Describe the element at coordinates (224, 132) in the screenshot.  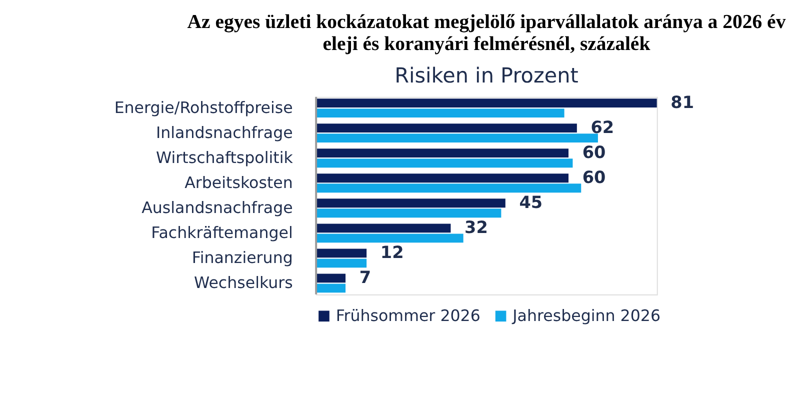
I see `y-tick-label: Inlandsnachfrage` at that location.